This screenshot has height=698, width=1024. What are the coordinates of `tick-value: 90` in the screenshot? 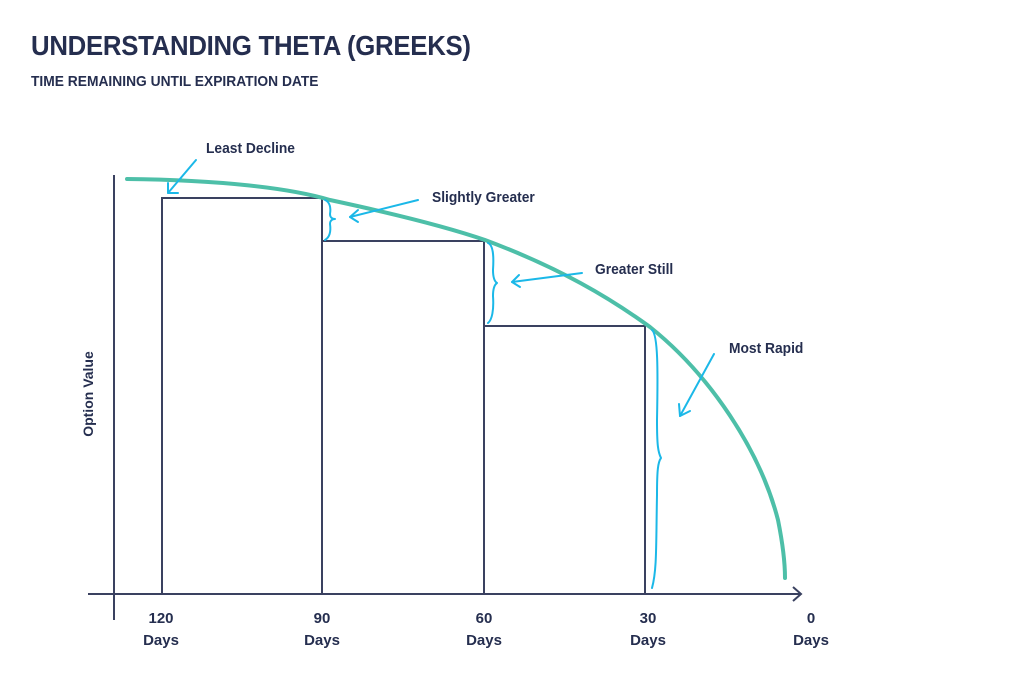 It's located at (322, 618).